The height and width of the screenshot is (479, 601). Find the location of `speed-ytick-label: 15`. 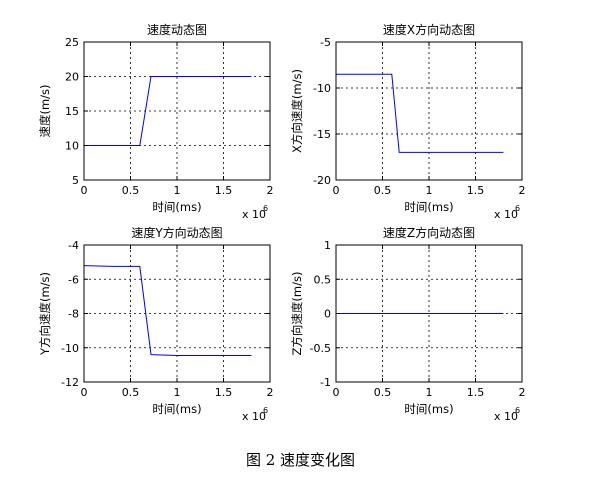

speed-ytick-label: 15 is located at coordinates (72, 111).